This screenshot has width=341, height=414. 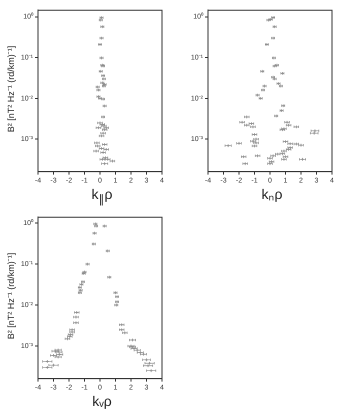 I want to click on x-axis-title: kₙρ, so click(x=272, y=194).